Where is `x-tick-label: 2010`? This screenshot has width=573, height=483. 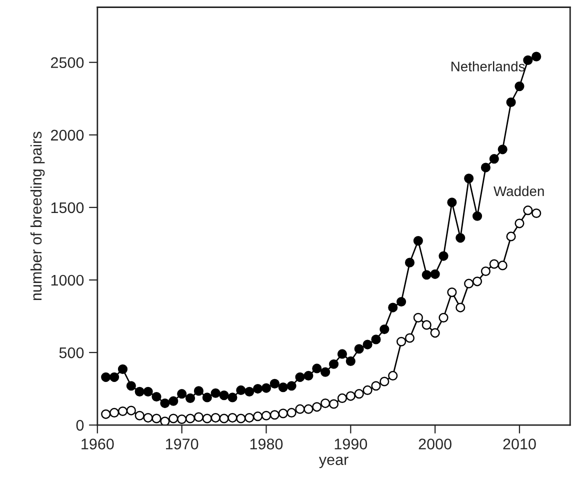
x-tick-label: 2010 is located at coordinates (519, 444).